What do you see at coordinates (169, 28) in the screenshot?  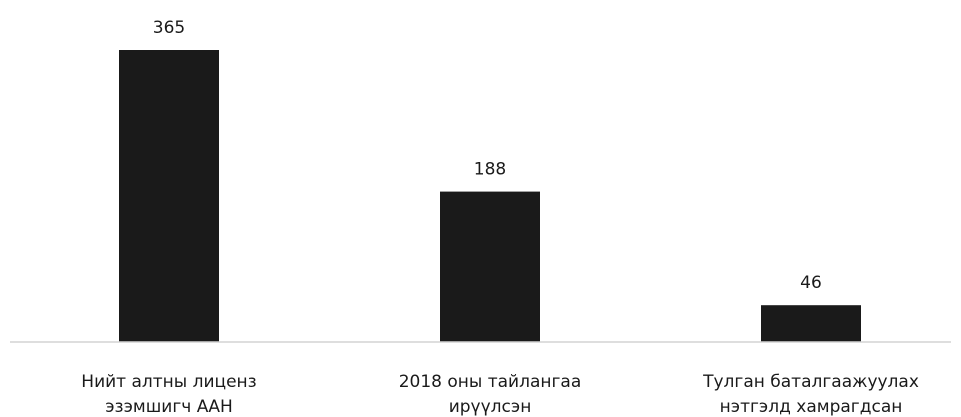 I see `data-label-1: 365` at bounding box center [169, 28].